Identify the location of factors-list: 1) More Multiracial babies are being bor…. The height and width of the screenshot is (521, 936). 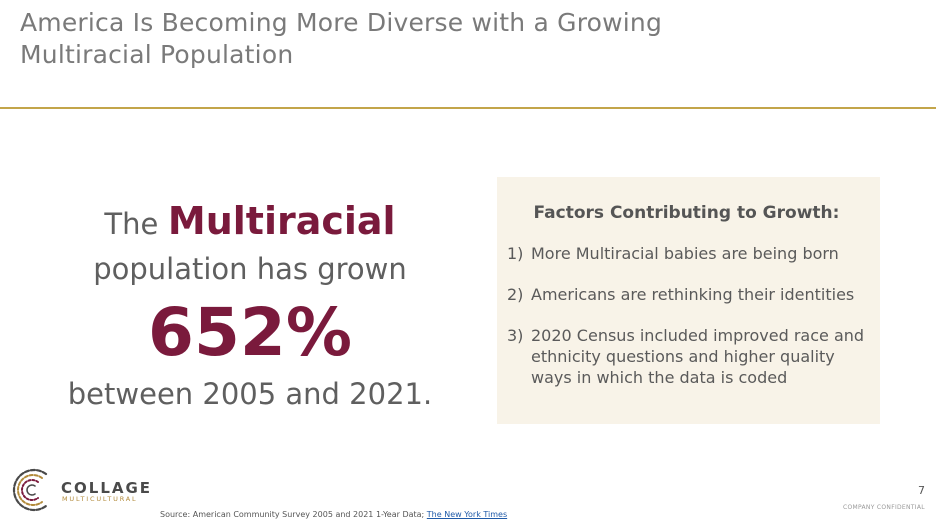
(686, 315).